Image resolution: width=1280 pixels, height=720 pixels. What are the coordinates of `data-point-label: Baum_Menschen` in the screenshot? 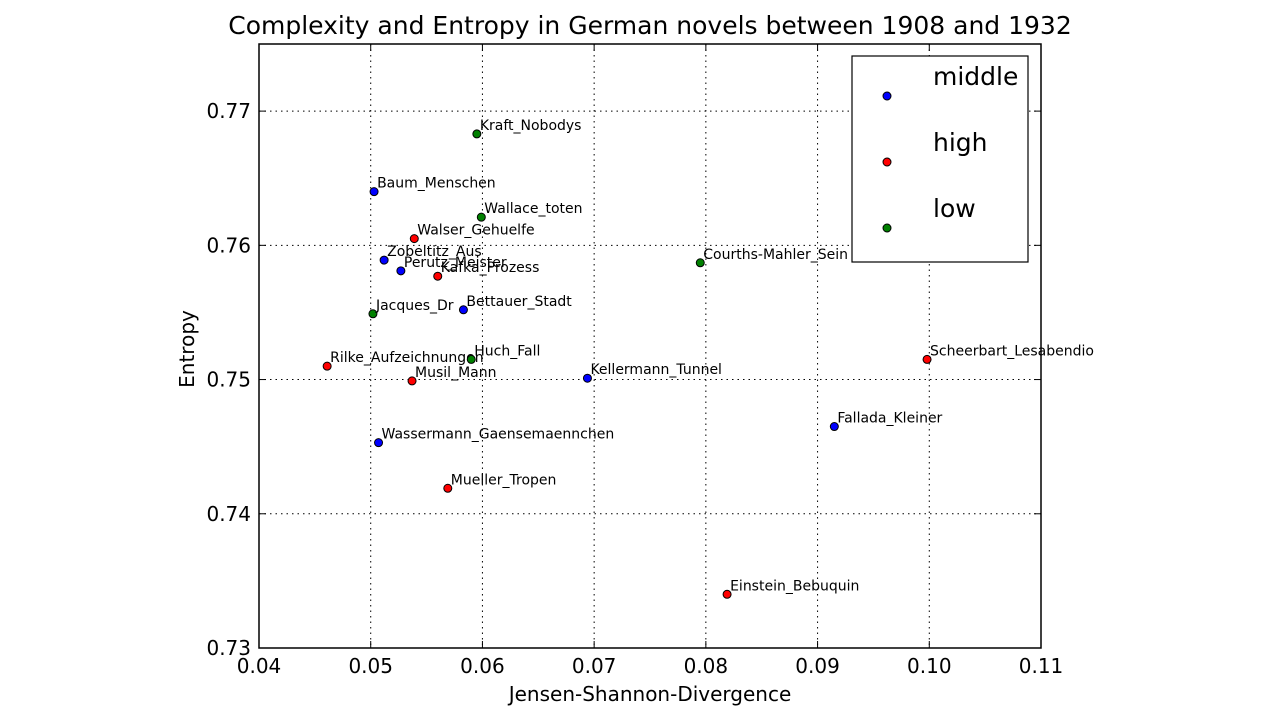 It's located at (436, 184).